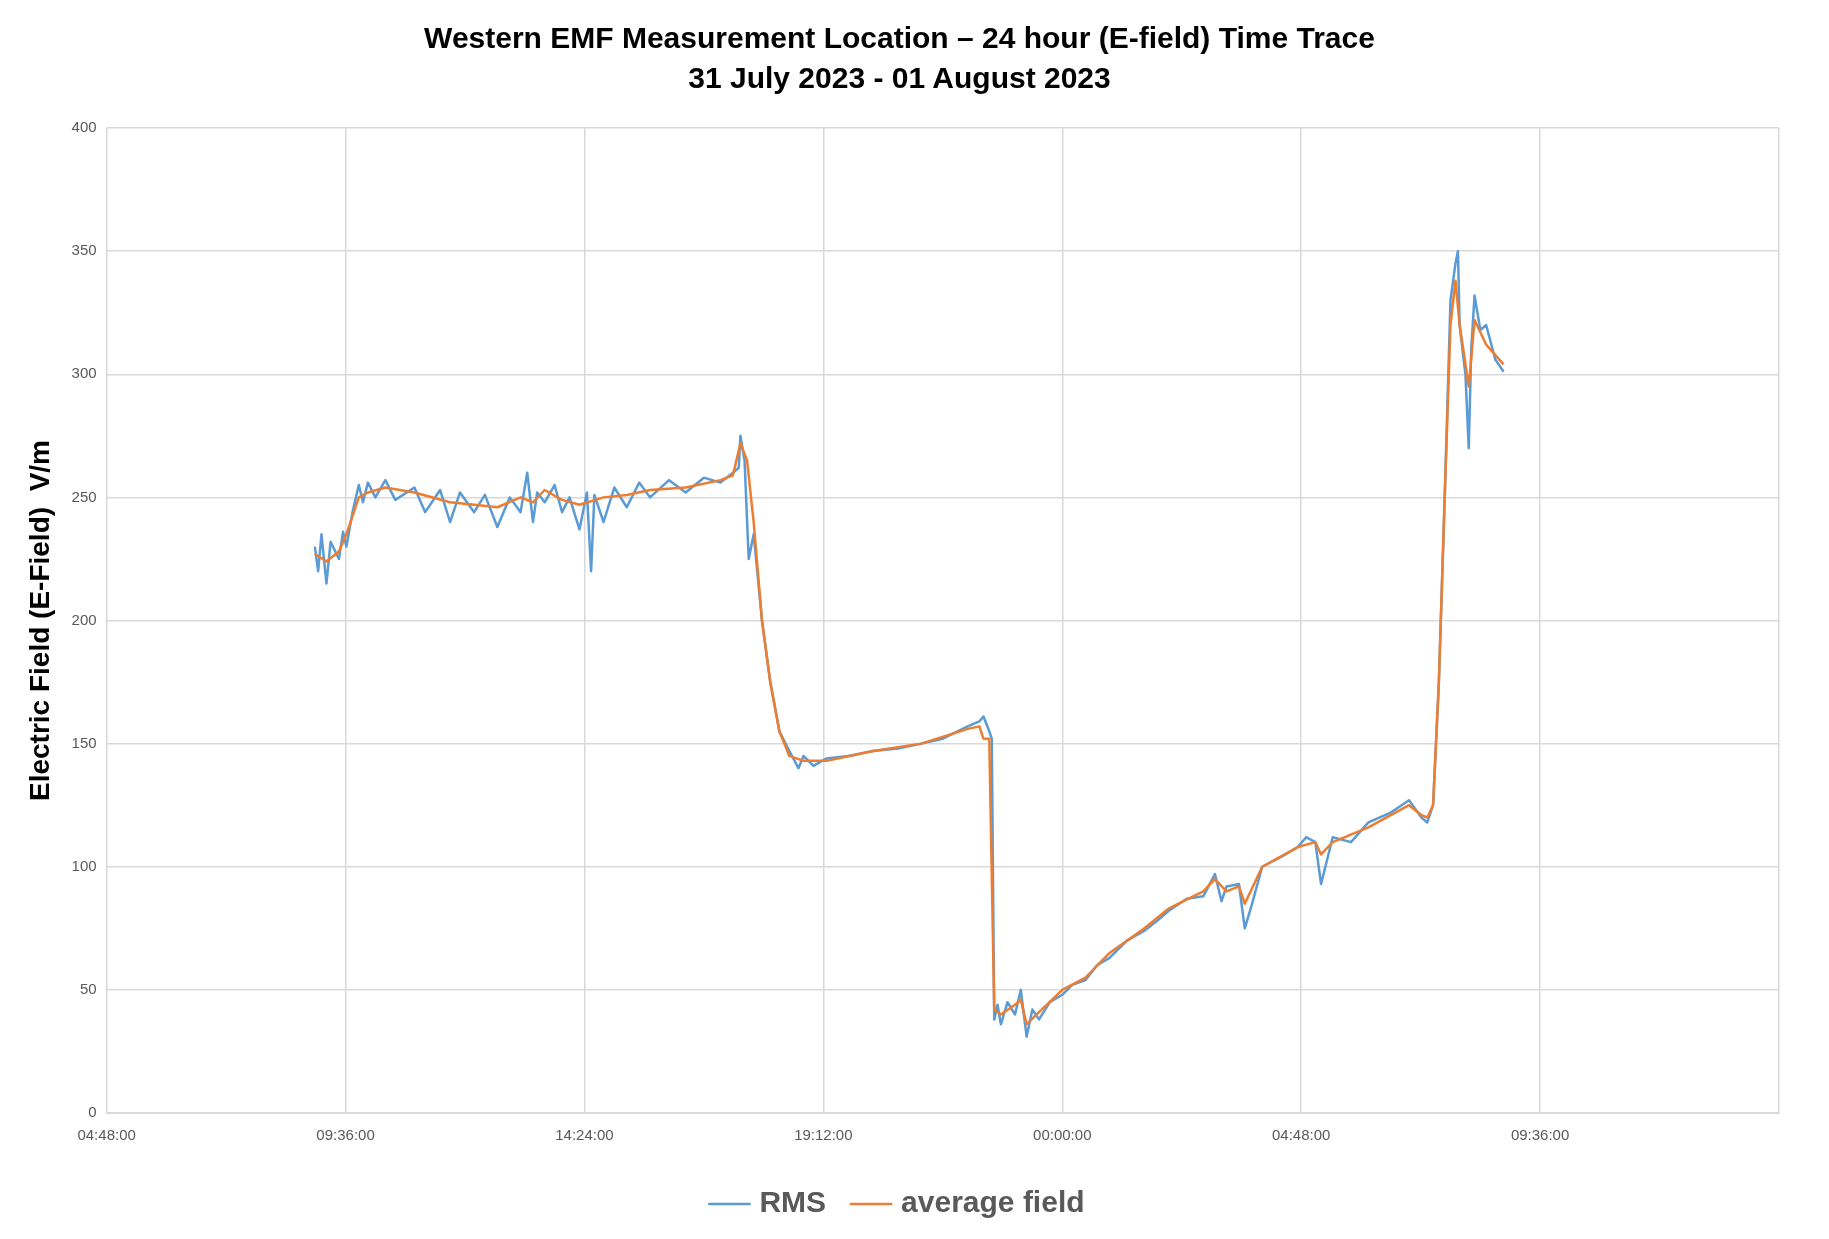  What do you see at coordinates (39, 620) in the screenshot?
I see `y-axis-title: Electric Field (E-Field) V/m` at bounding box center [39, 620].